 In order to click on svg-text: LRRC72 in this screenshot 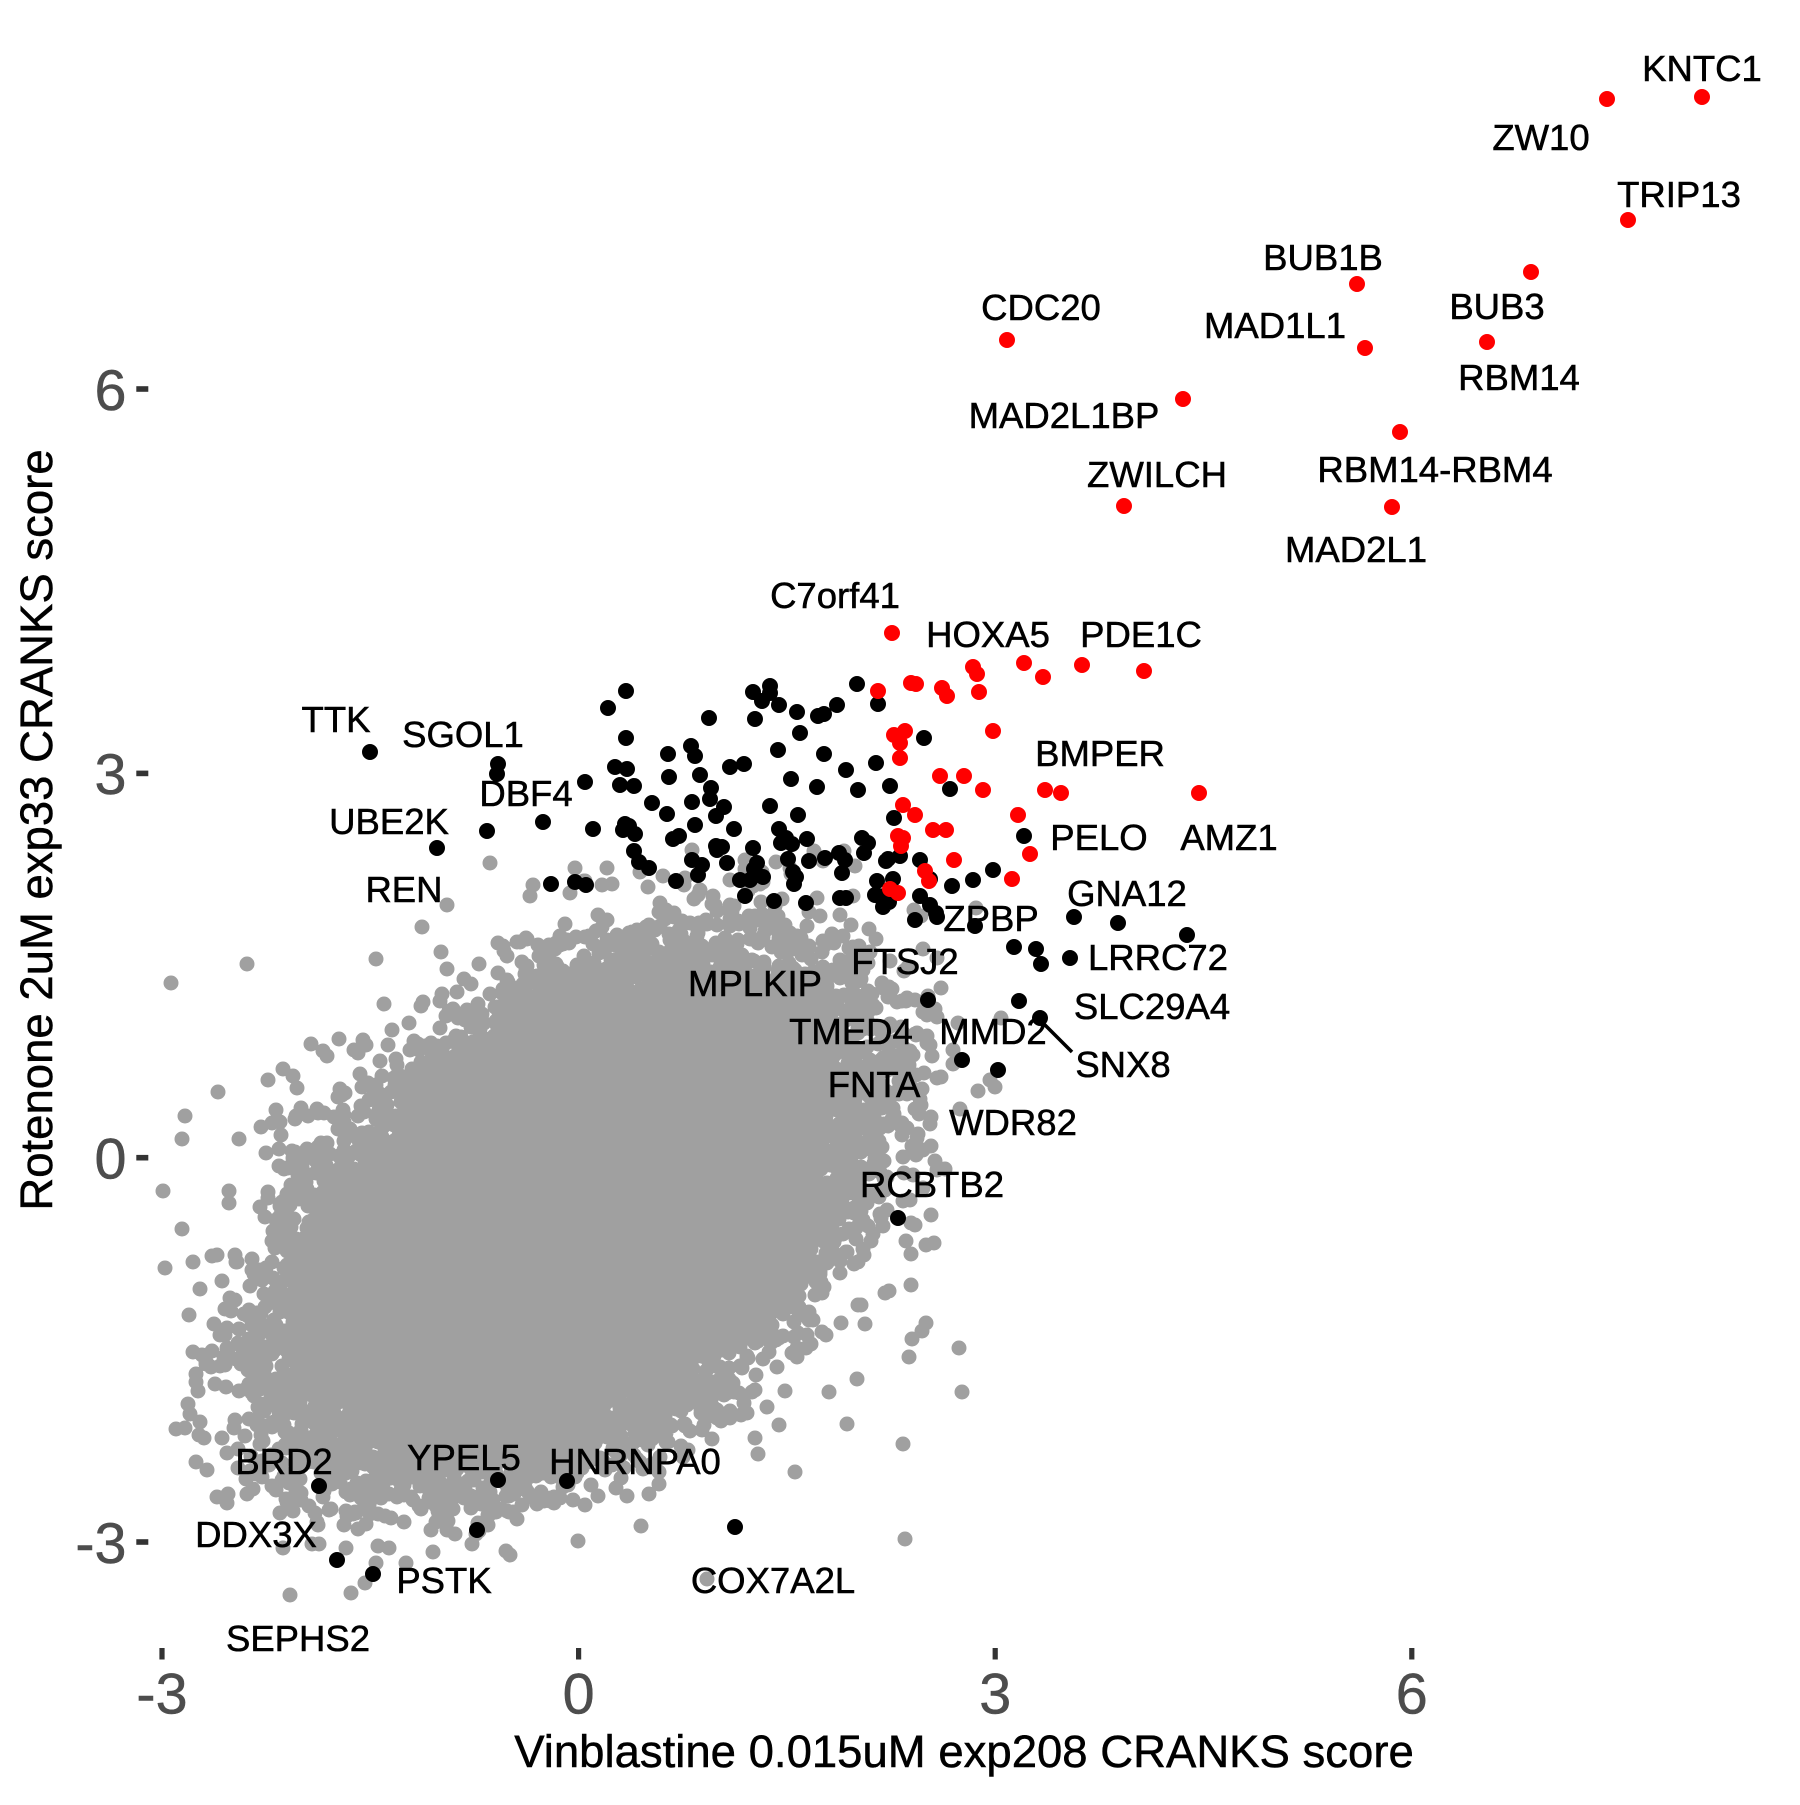, I will do `click(1158, 957)`.